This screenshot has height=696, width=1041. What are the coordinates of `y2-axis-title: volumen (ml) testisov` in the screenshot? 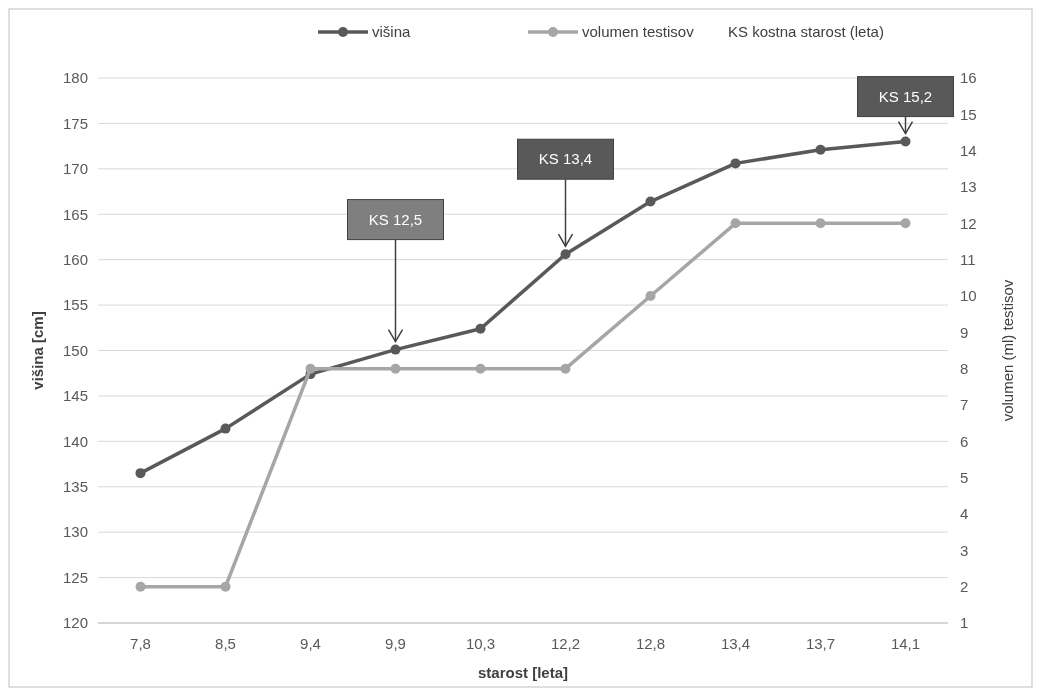 It's located at (1007, 350).